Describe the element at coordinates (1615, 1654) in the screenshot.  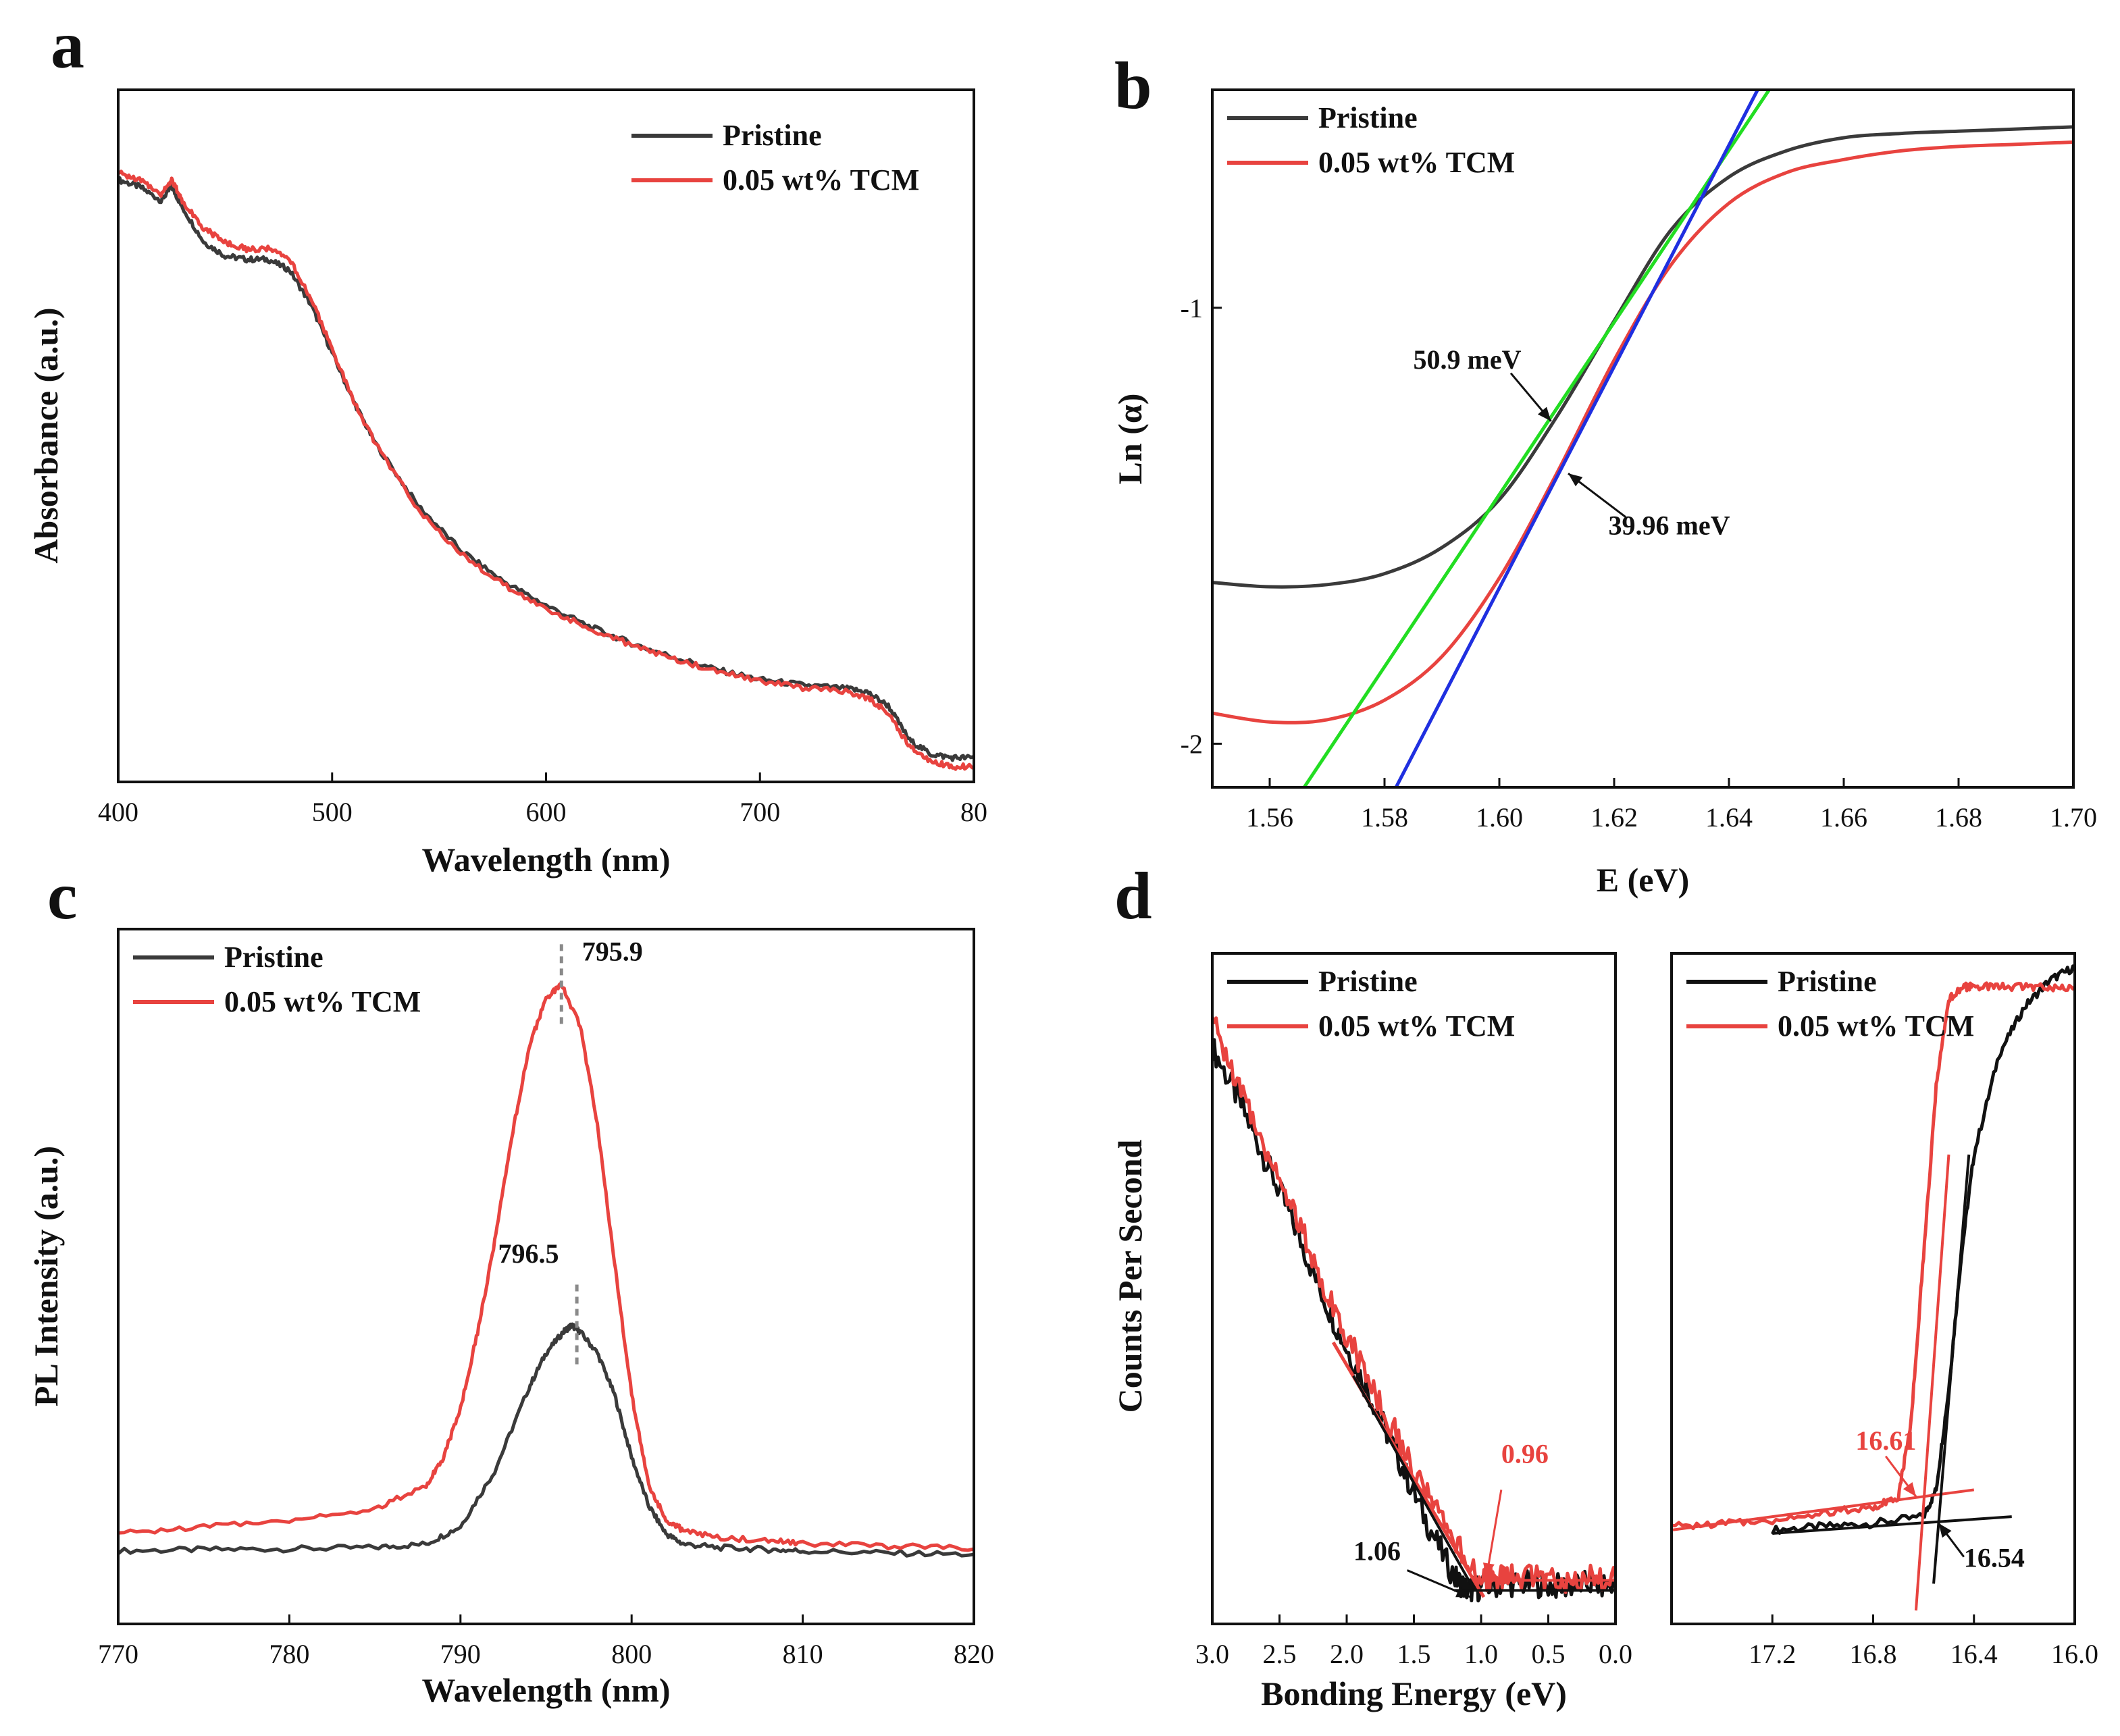
I see `x-tick-label: 0.0` at that location.